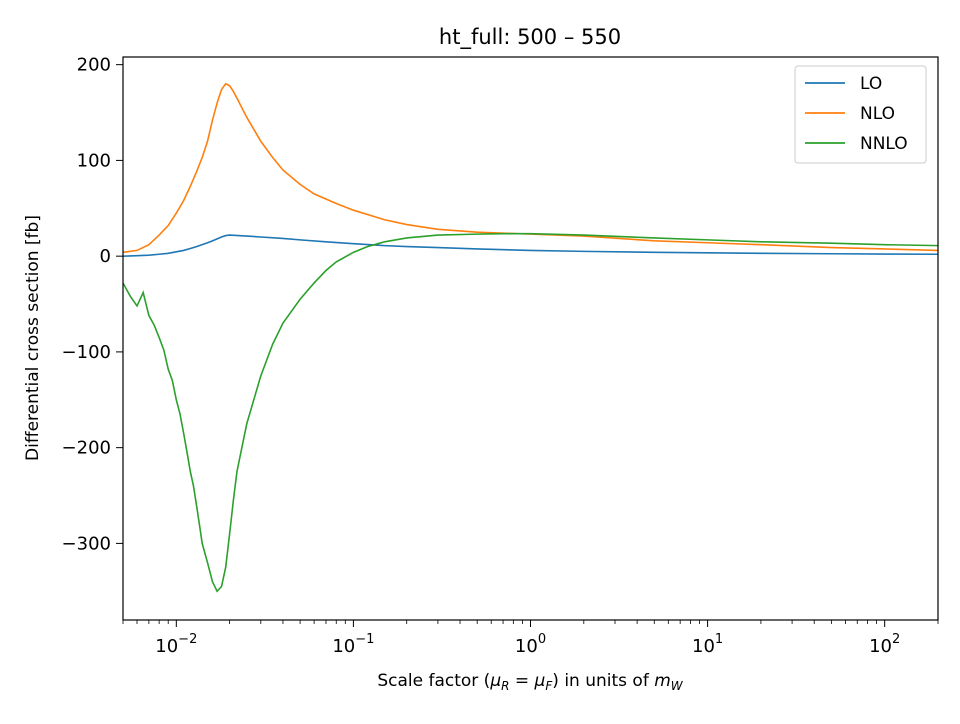 The height and width of the screenshot is (724, 960). I want to click on y-axis-label: Differential cross section [fb], so click(33, 338).